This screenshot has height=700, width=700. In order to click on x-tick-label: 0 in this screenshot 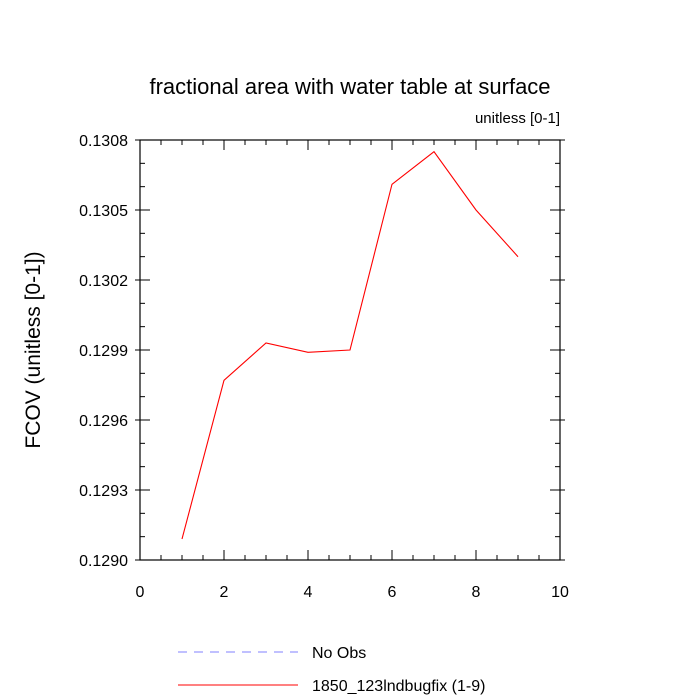, I will do `click(140, 592)`.